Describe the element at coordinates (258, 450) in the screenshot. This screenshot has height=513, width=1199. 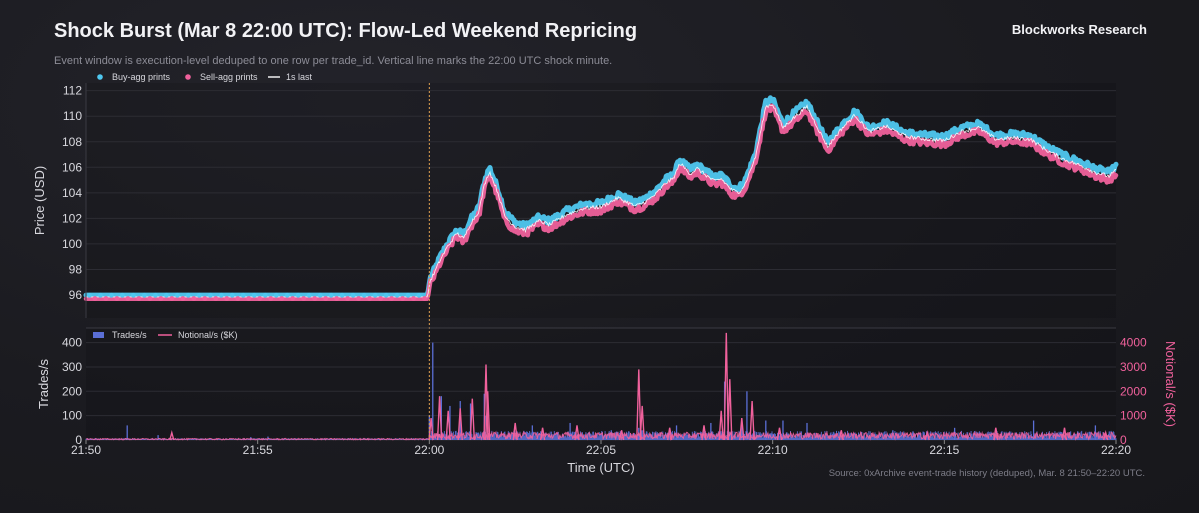
I see `x-tick-label: 21:55` at that location.